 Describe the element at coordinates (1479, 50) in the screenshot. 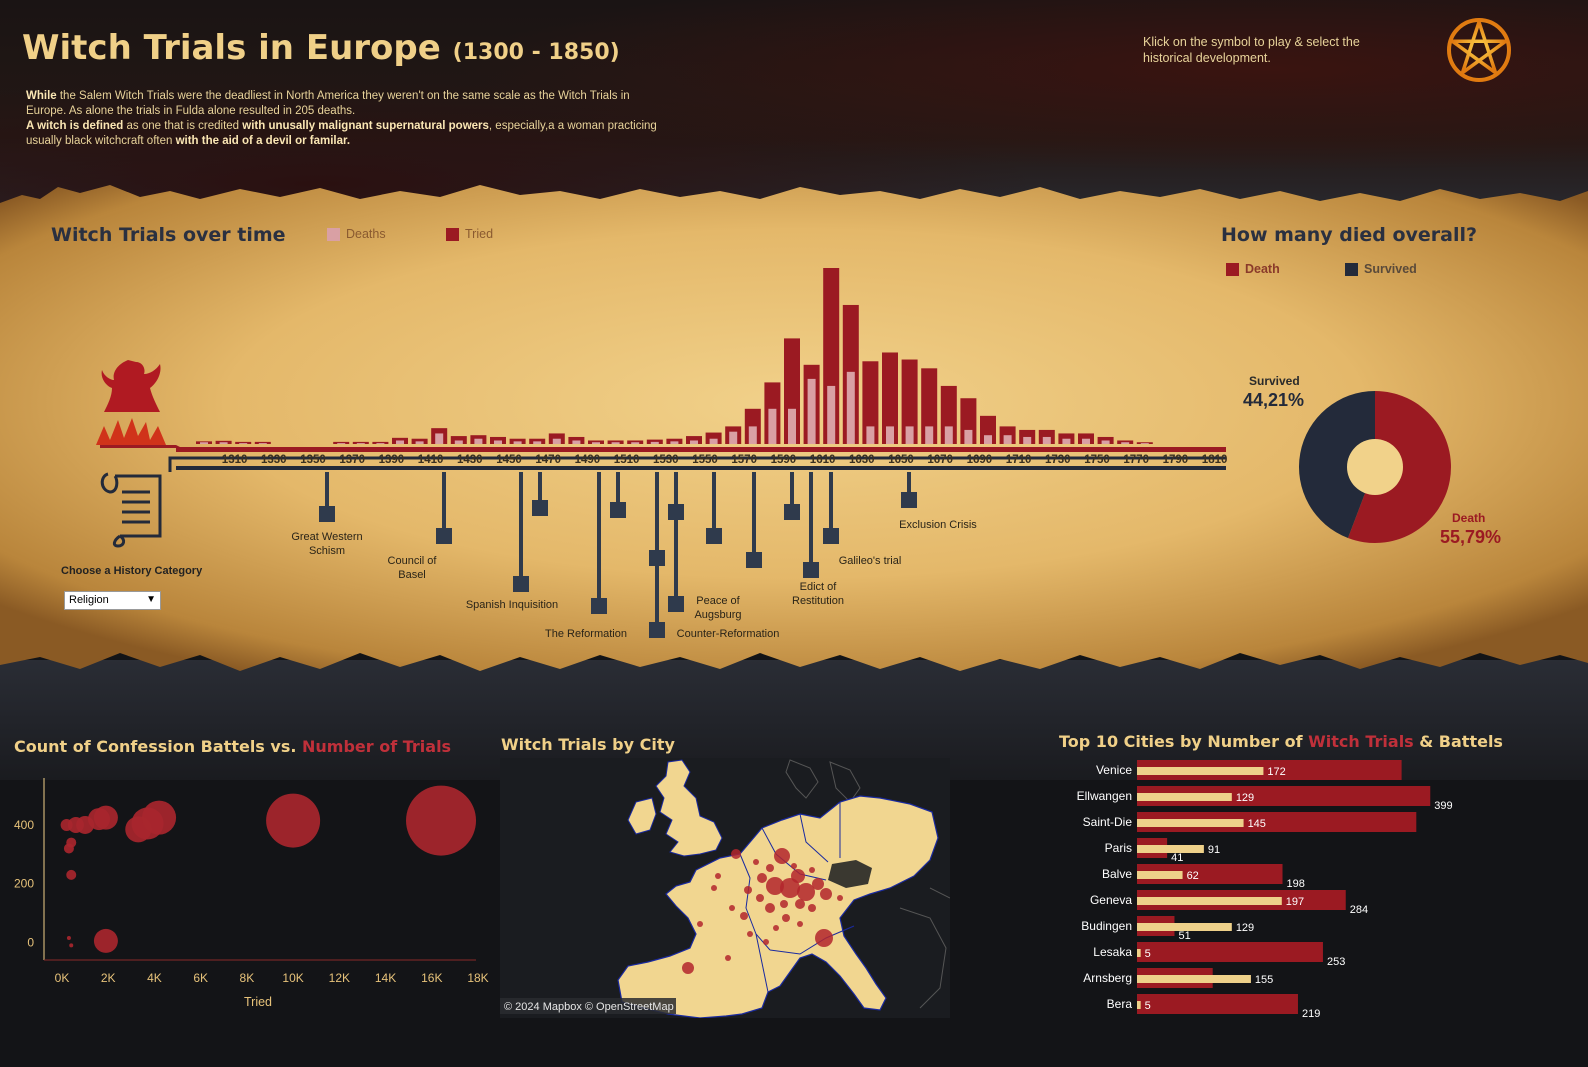

I see `pentagram-play-icon` at that location.